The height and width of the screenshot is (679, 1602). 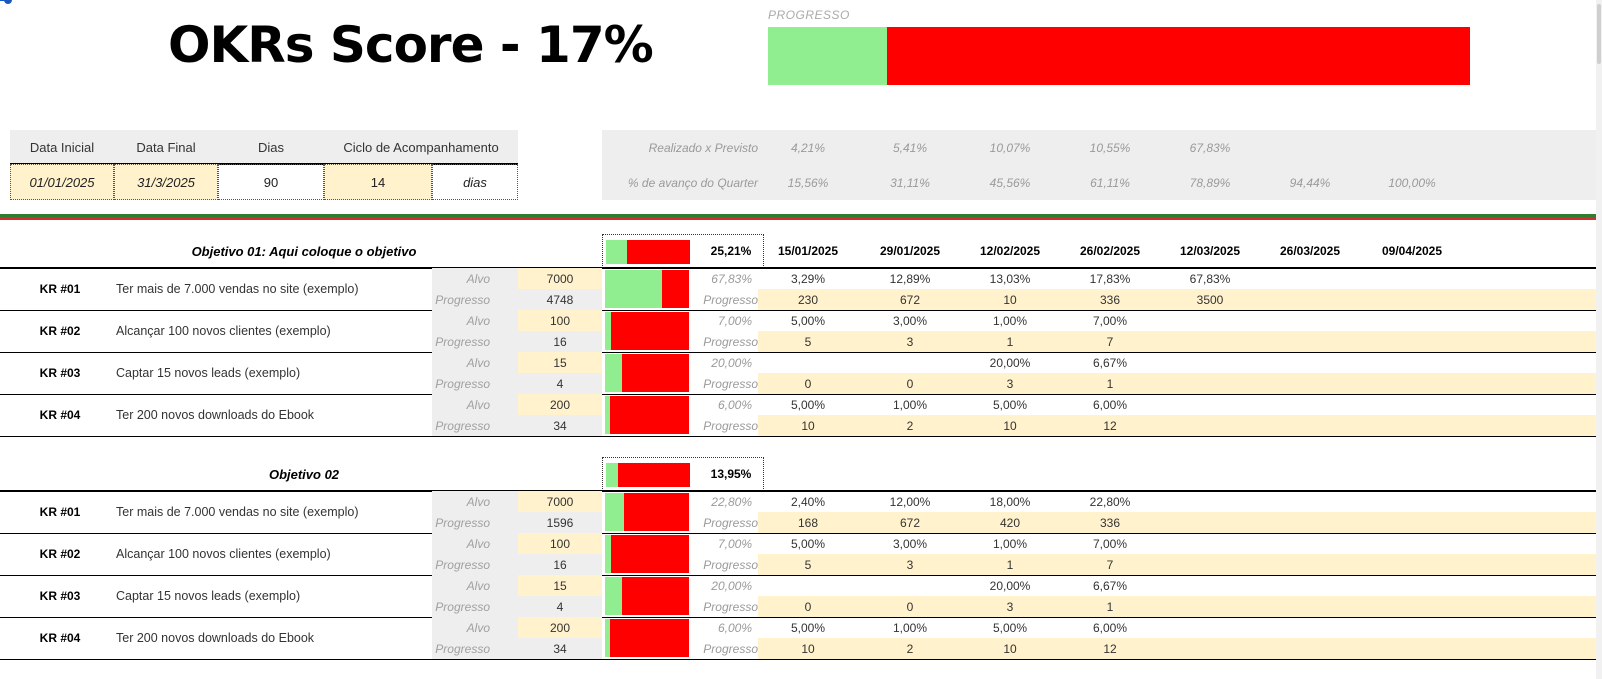 I want to click on summary-avanco-value: 100,00%, so click(x=1412, y=182).